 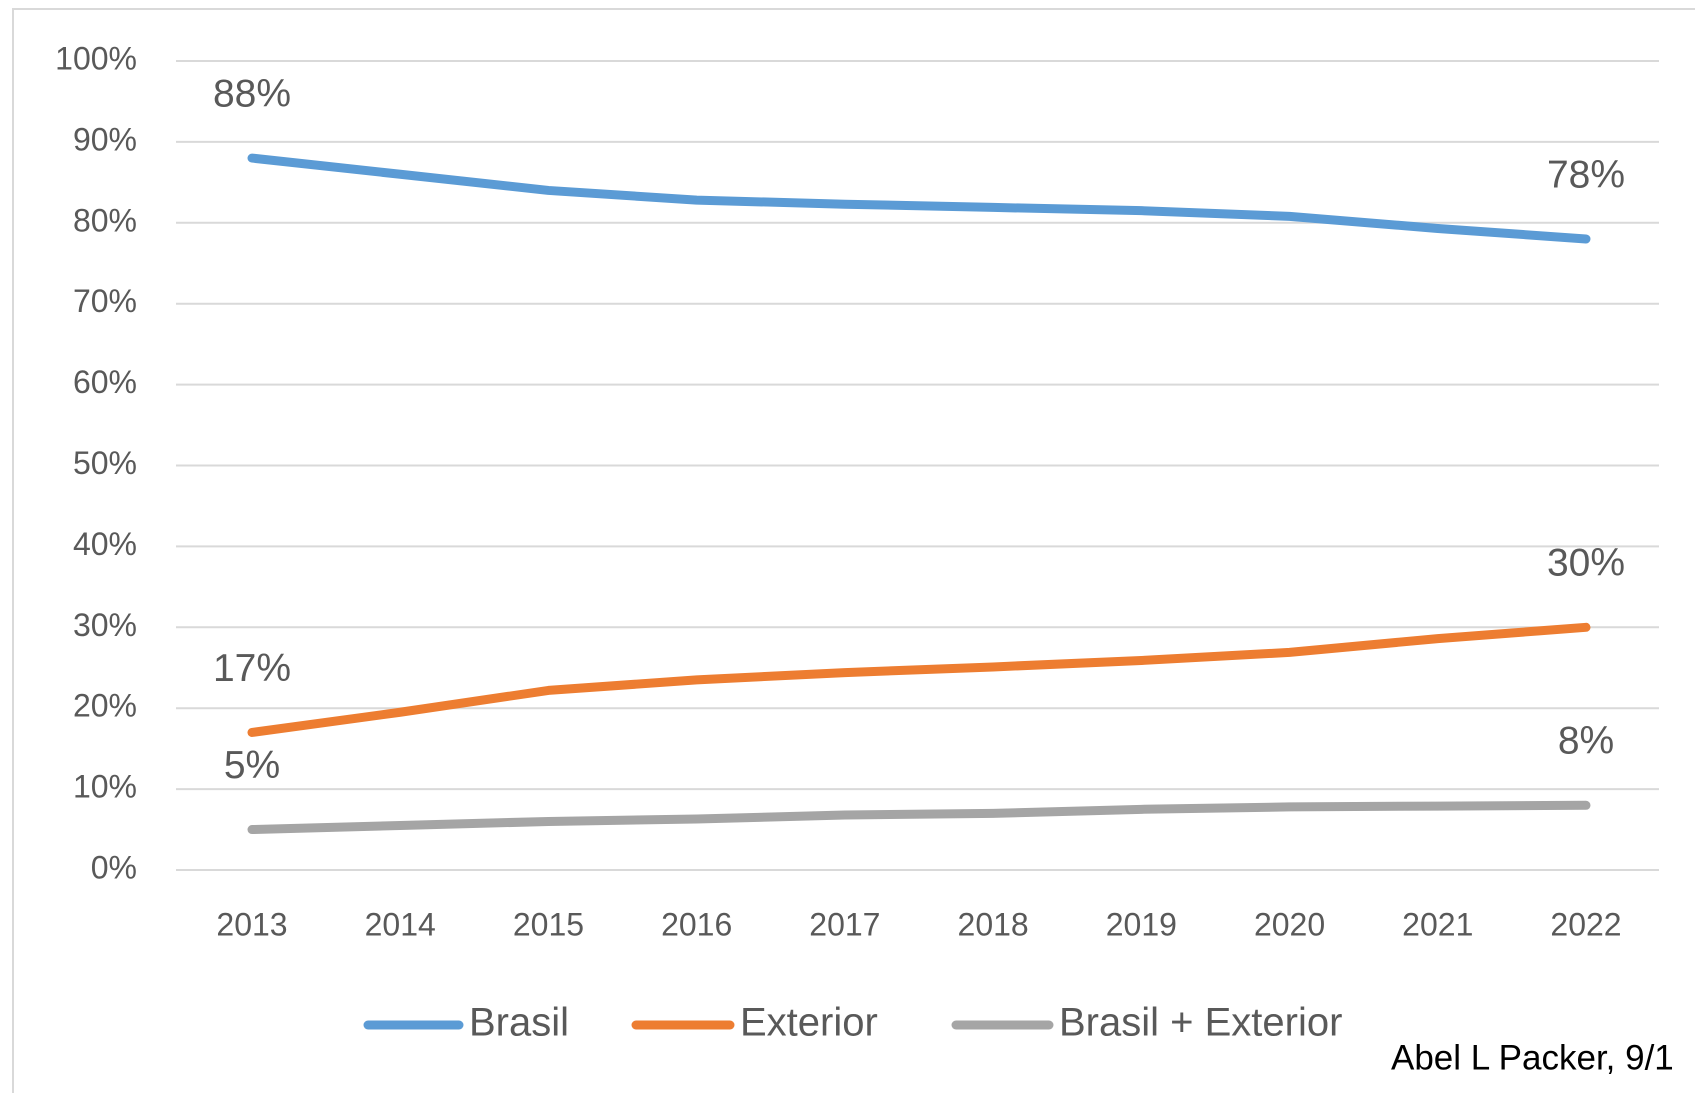 I want to click on y-tick-label: 100%, so click(x=96, y=58).